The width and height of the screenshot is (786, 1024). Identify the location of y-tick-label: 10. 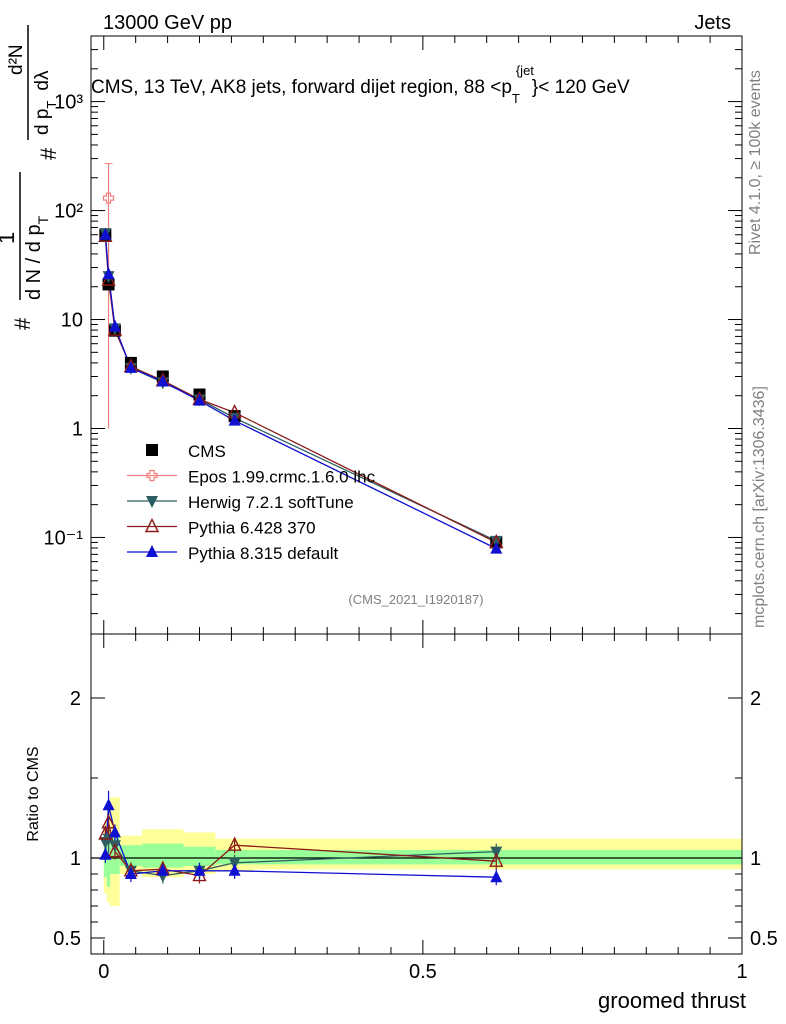
(72, 321).